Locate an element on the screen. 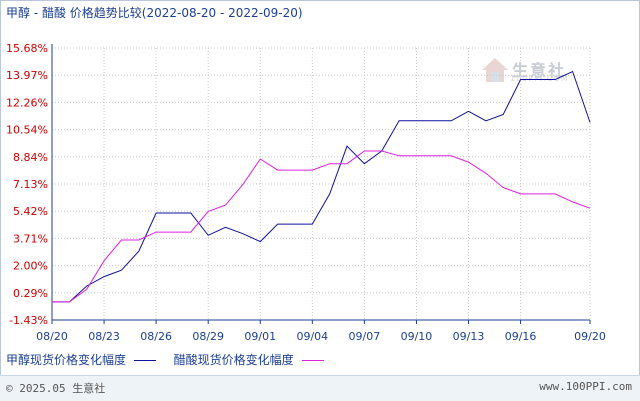  watermark-url: 100PPI.COM is located at coordinates (539, 78).